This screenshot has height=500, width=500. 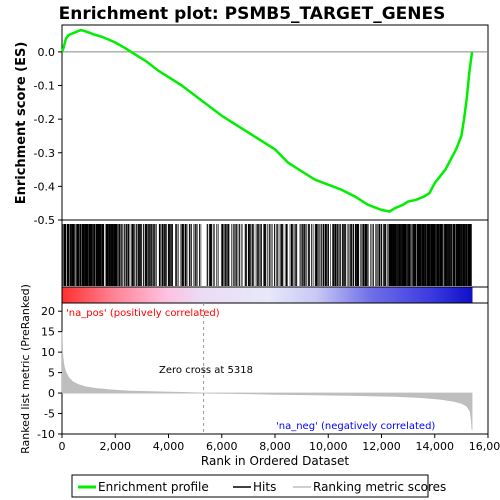 What do you see at coordinates (275, 446) in the screenshot?
I see `x-tick-label: 8,000` at bounding box center [275, 446].